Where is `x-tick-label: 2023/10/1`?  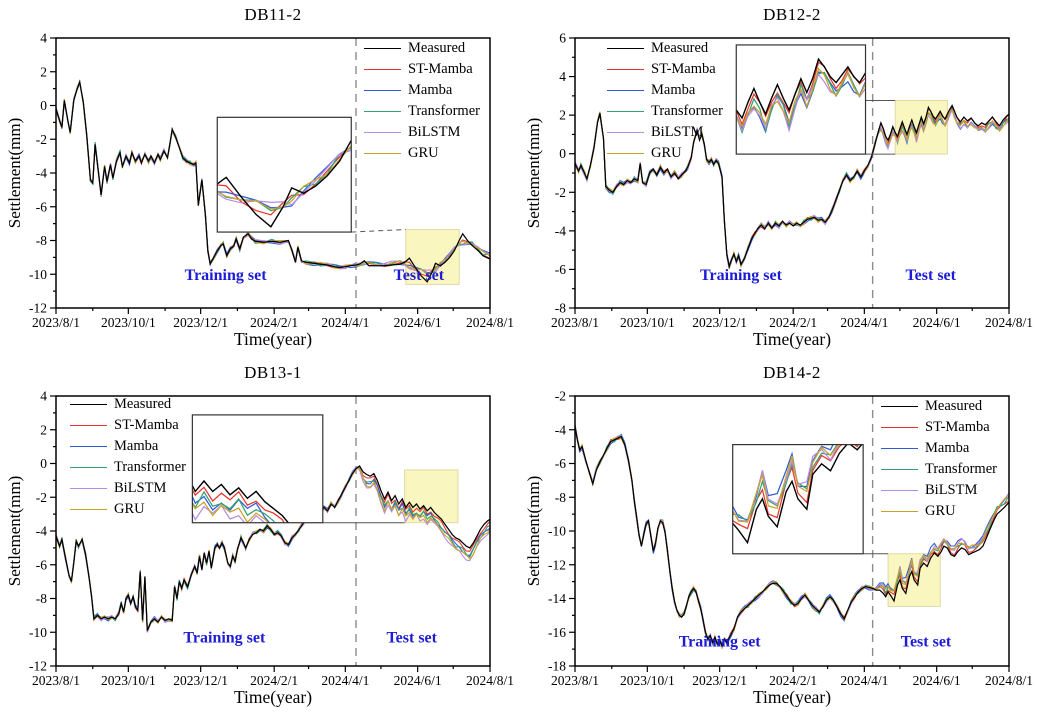 x-tick-label: 2023/10/1 is located at coordinates (128, 680).